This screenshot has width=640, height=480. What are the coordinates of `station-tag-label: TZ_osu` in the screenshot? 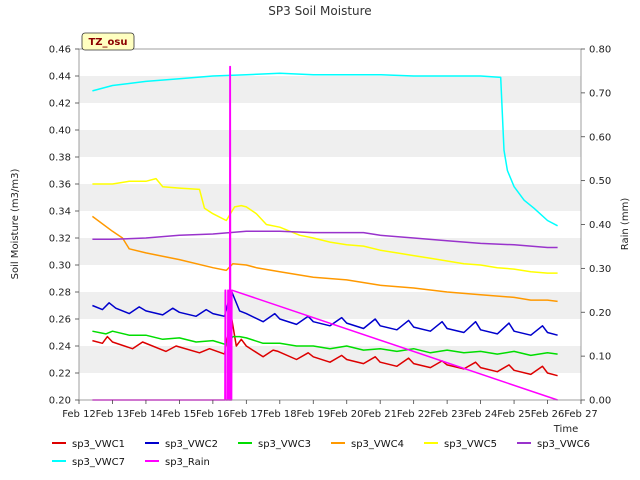 It's located at (107, 42).